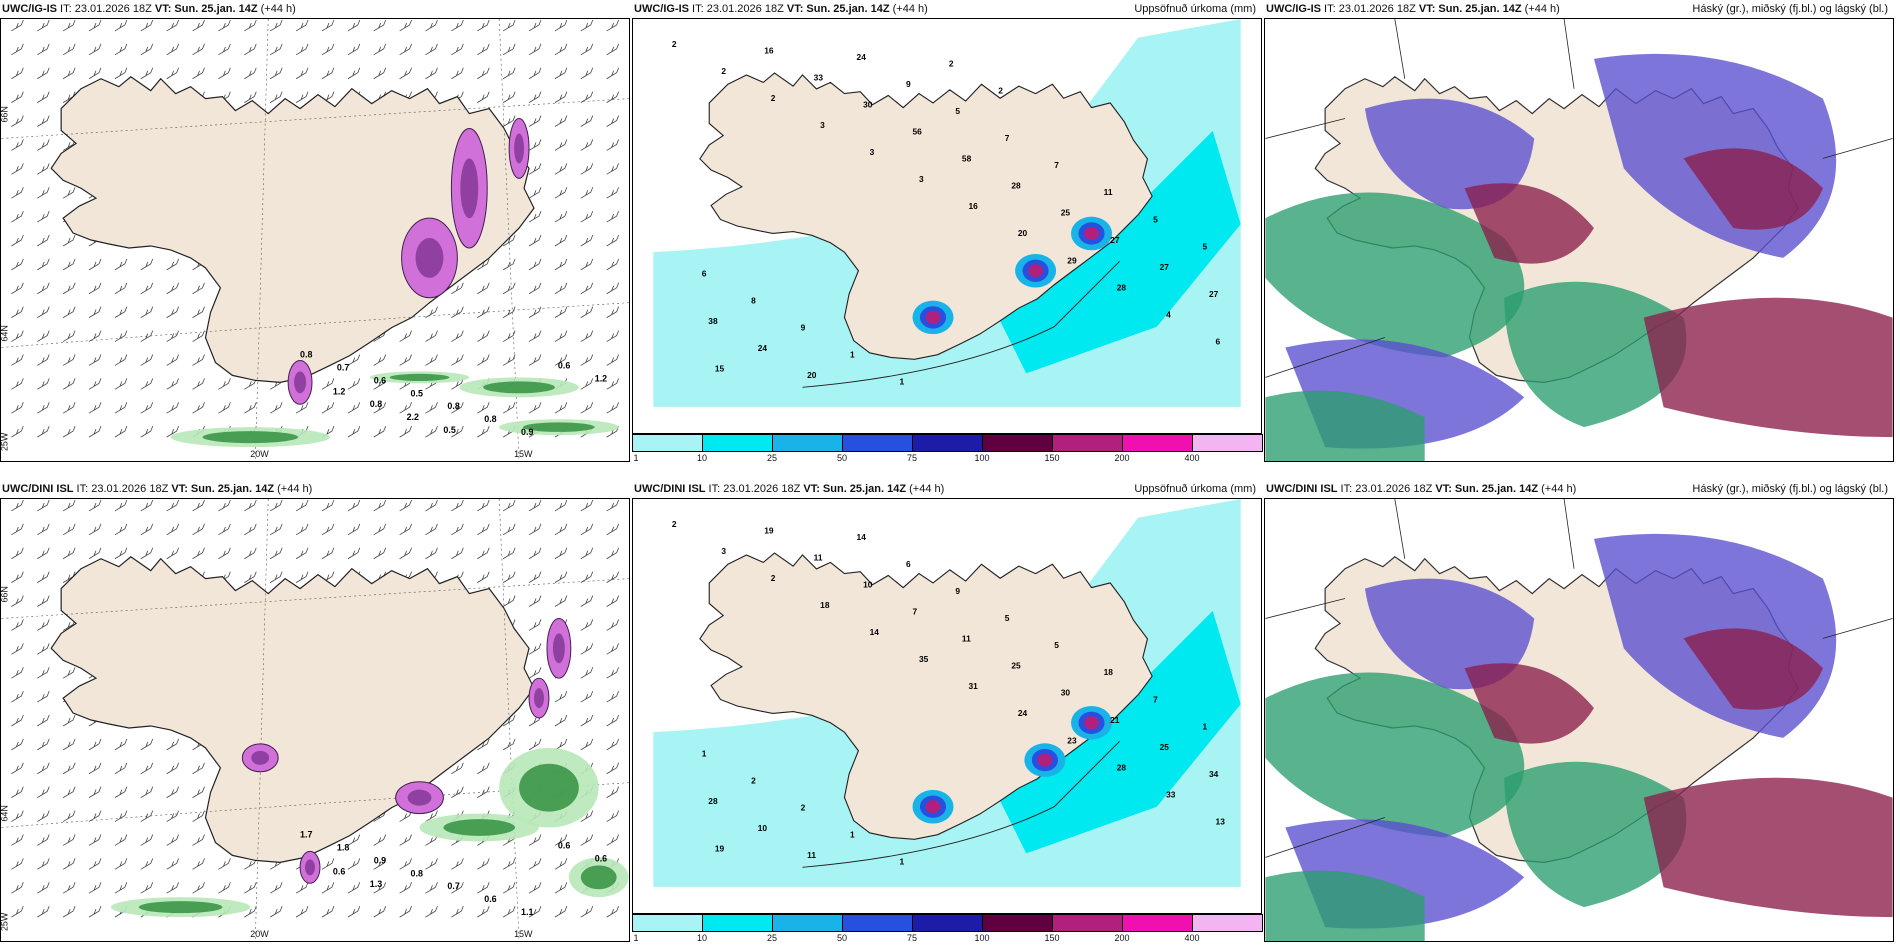 Image resolution: width=1900 pixels, height=950 pixels. Describe the element at coordinates (1122, 458) in the screenshot. I see `colorbar-tick: 200` at that location.